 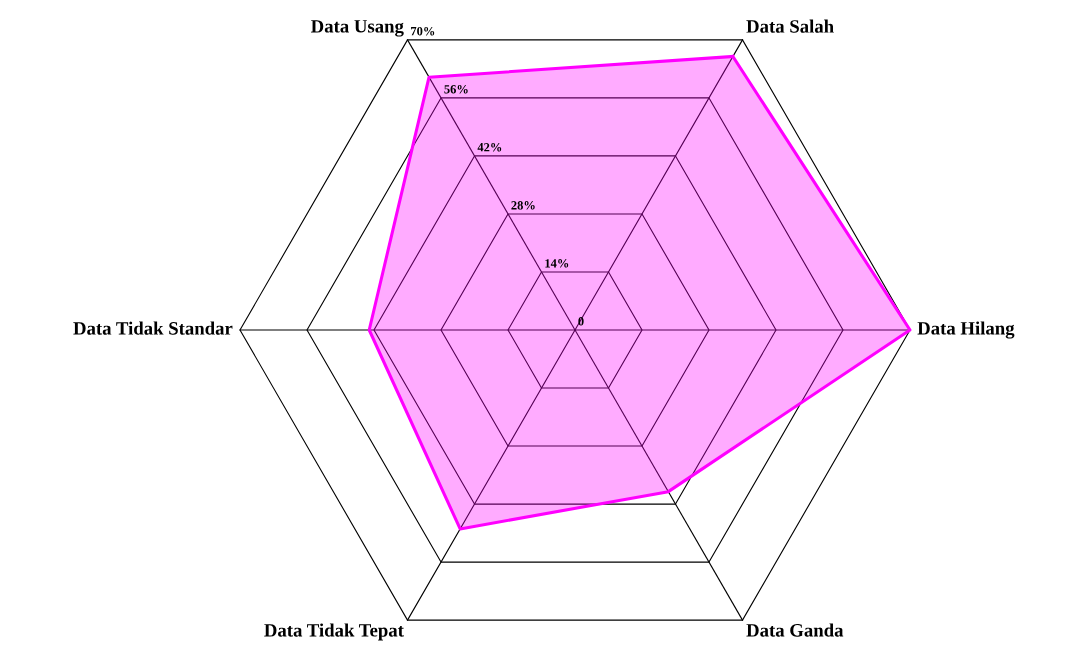 What do you see at coordinates (523, 205) in the screenshot?
I see `y-tick-label: 28%` at bounding box center [523, 205].